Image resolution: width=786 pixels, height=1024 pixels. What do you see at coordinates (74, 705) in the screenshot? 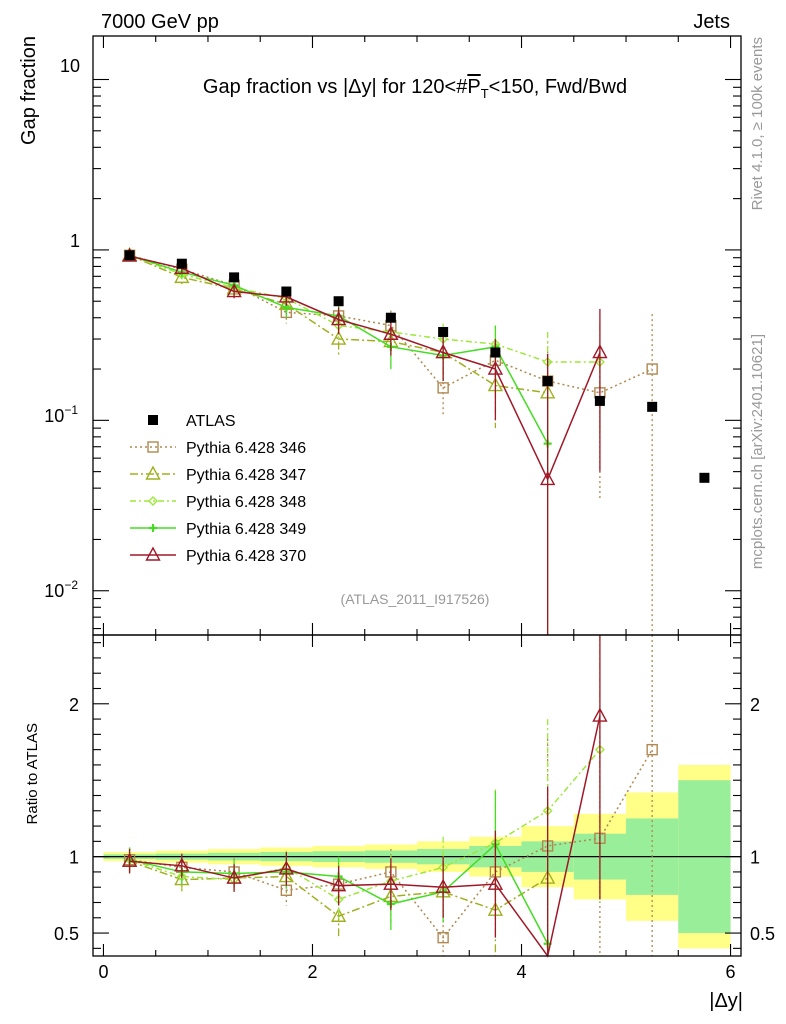
I see `ratio-tick-label-left: 2` at bounding box center [74, 705].